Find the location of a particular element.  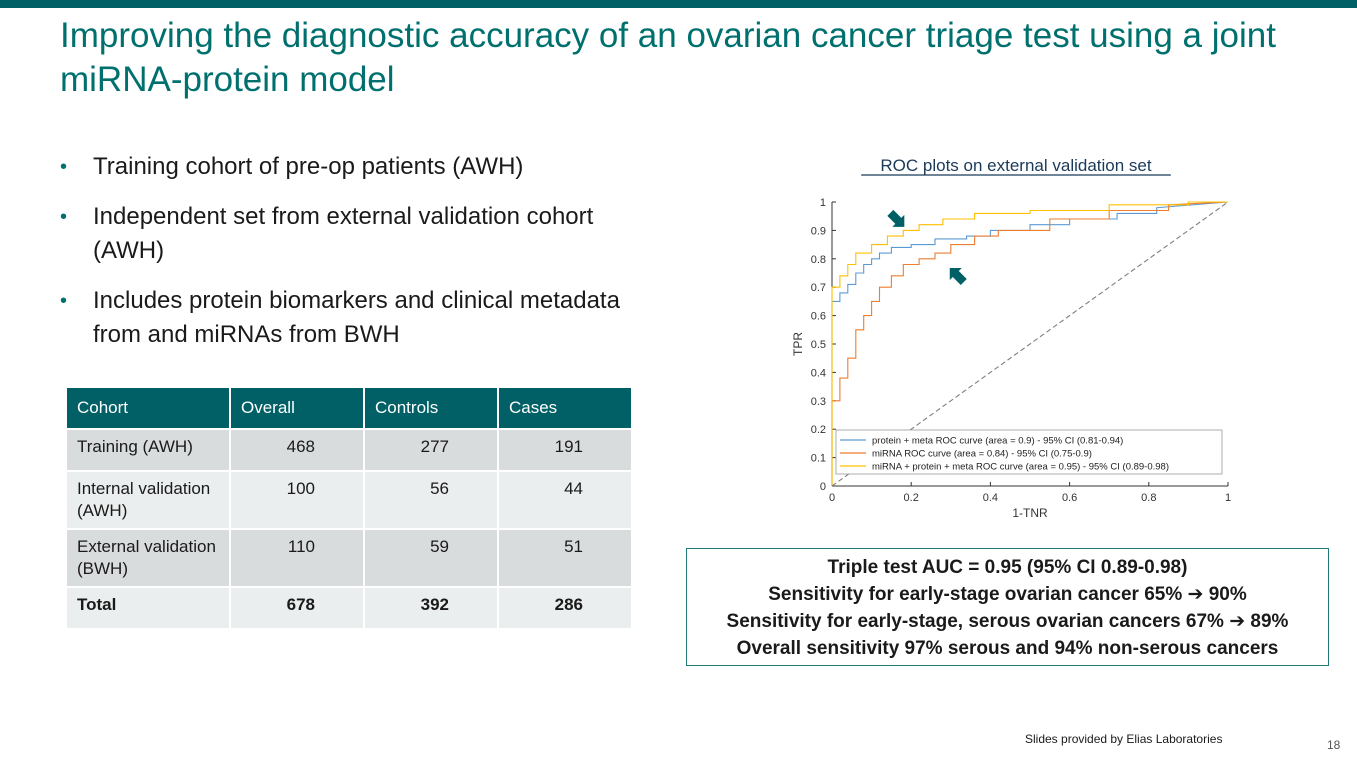

table-cell: 59 is located at coordinates (431, 558).